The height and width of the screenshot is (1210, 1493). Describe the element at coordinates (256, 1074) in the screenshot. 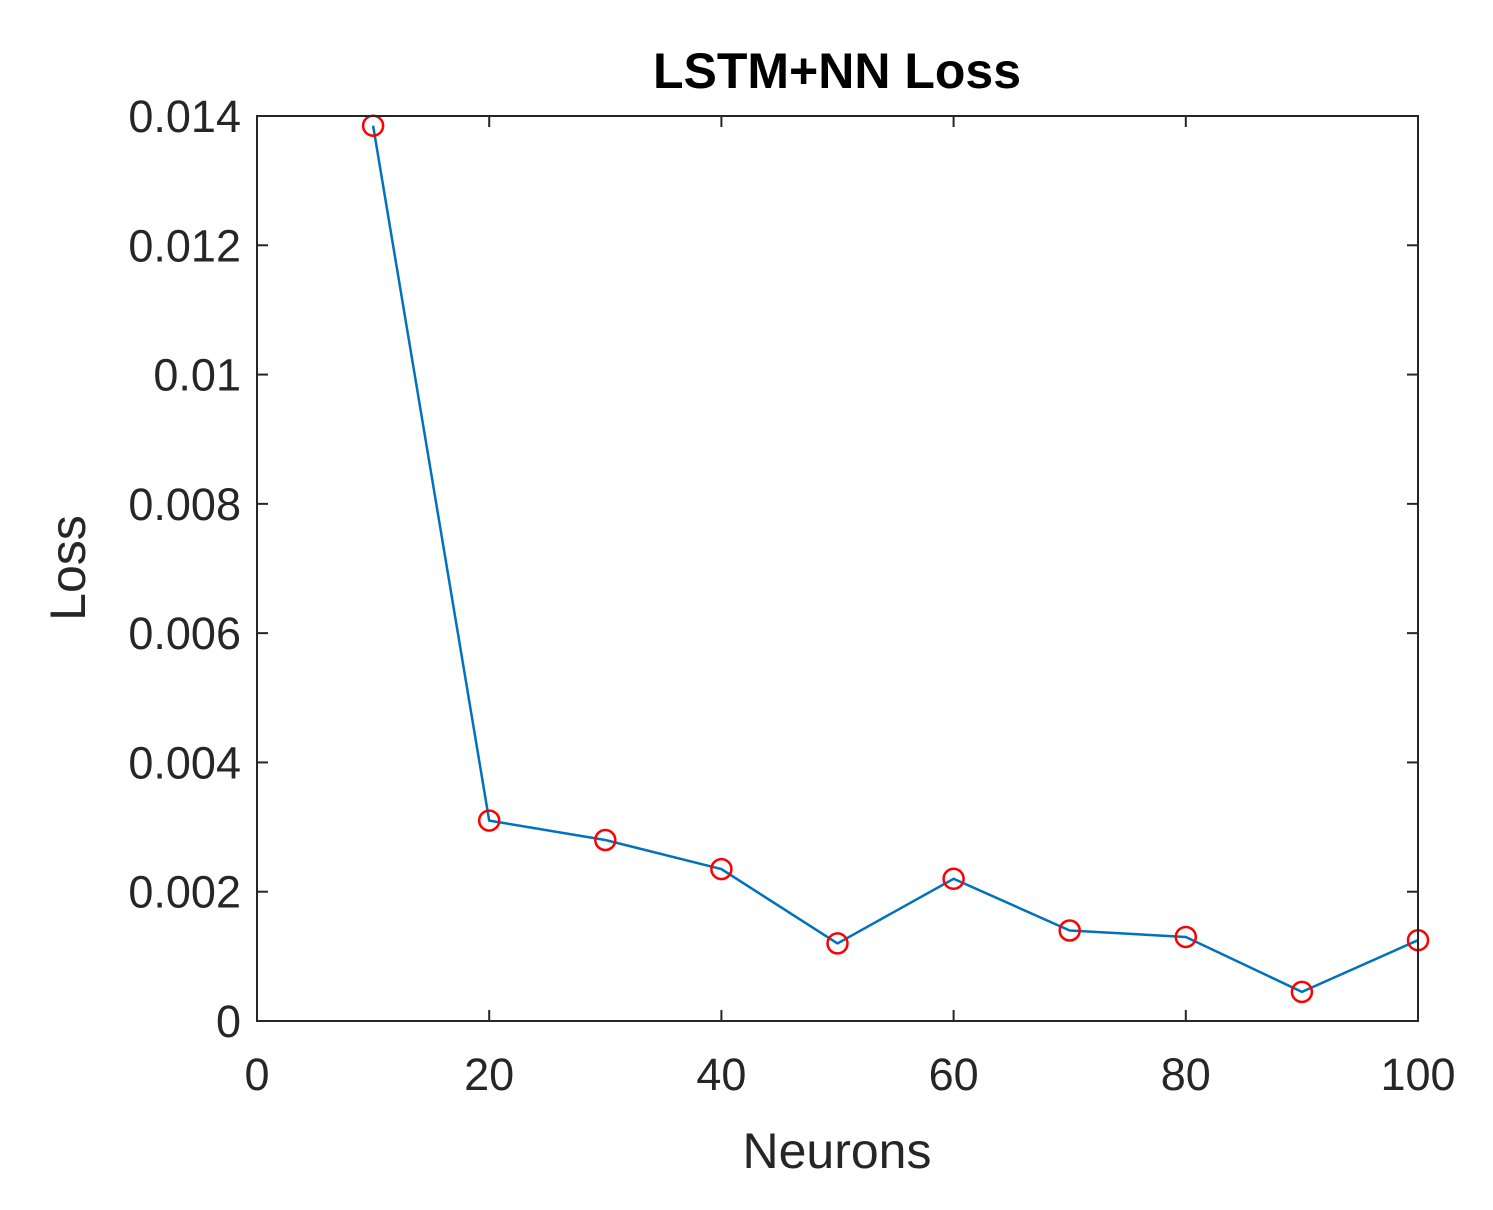

I see `x-tick-label: 0` at that location.